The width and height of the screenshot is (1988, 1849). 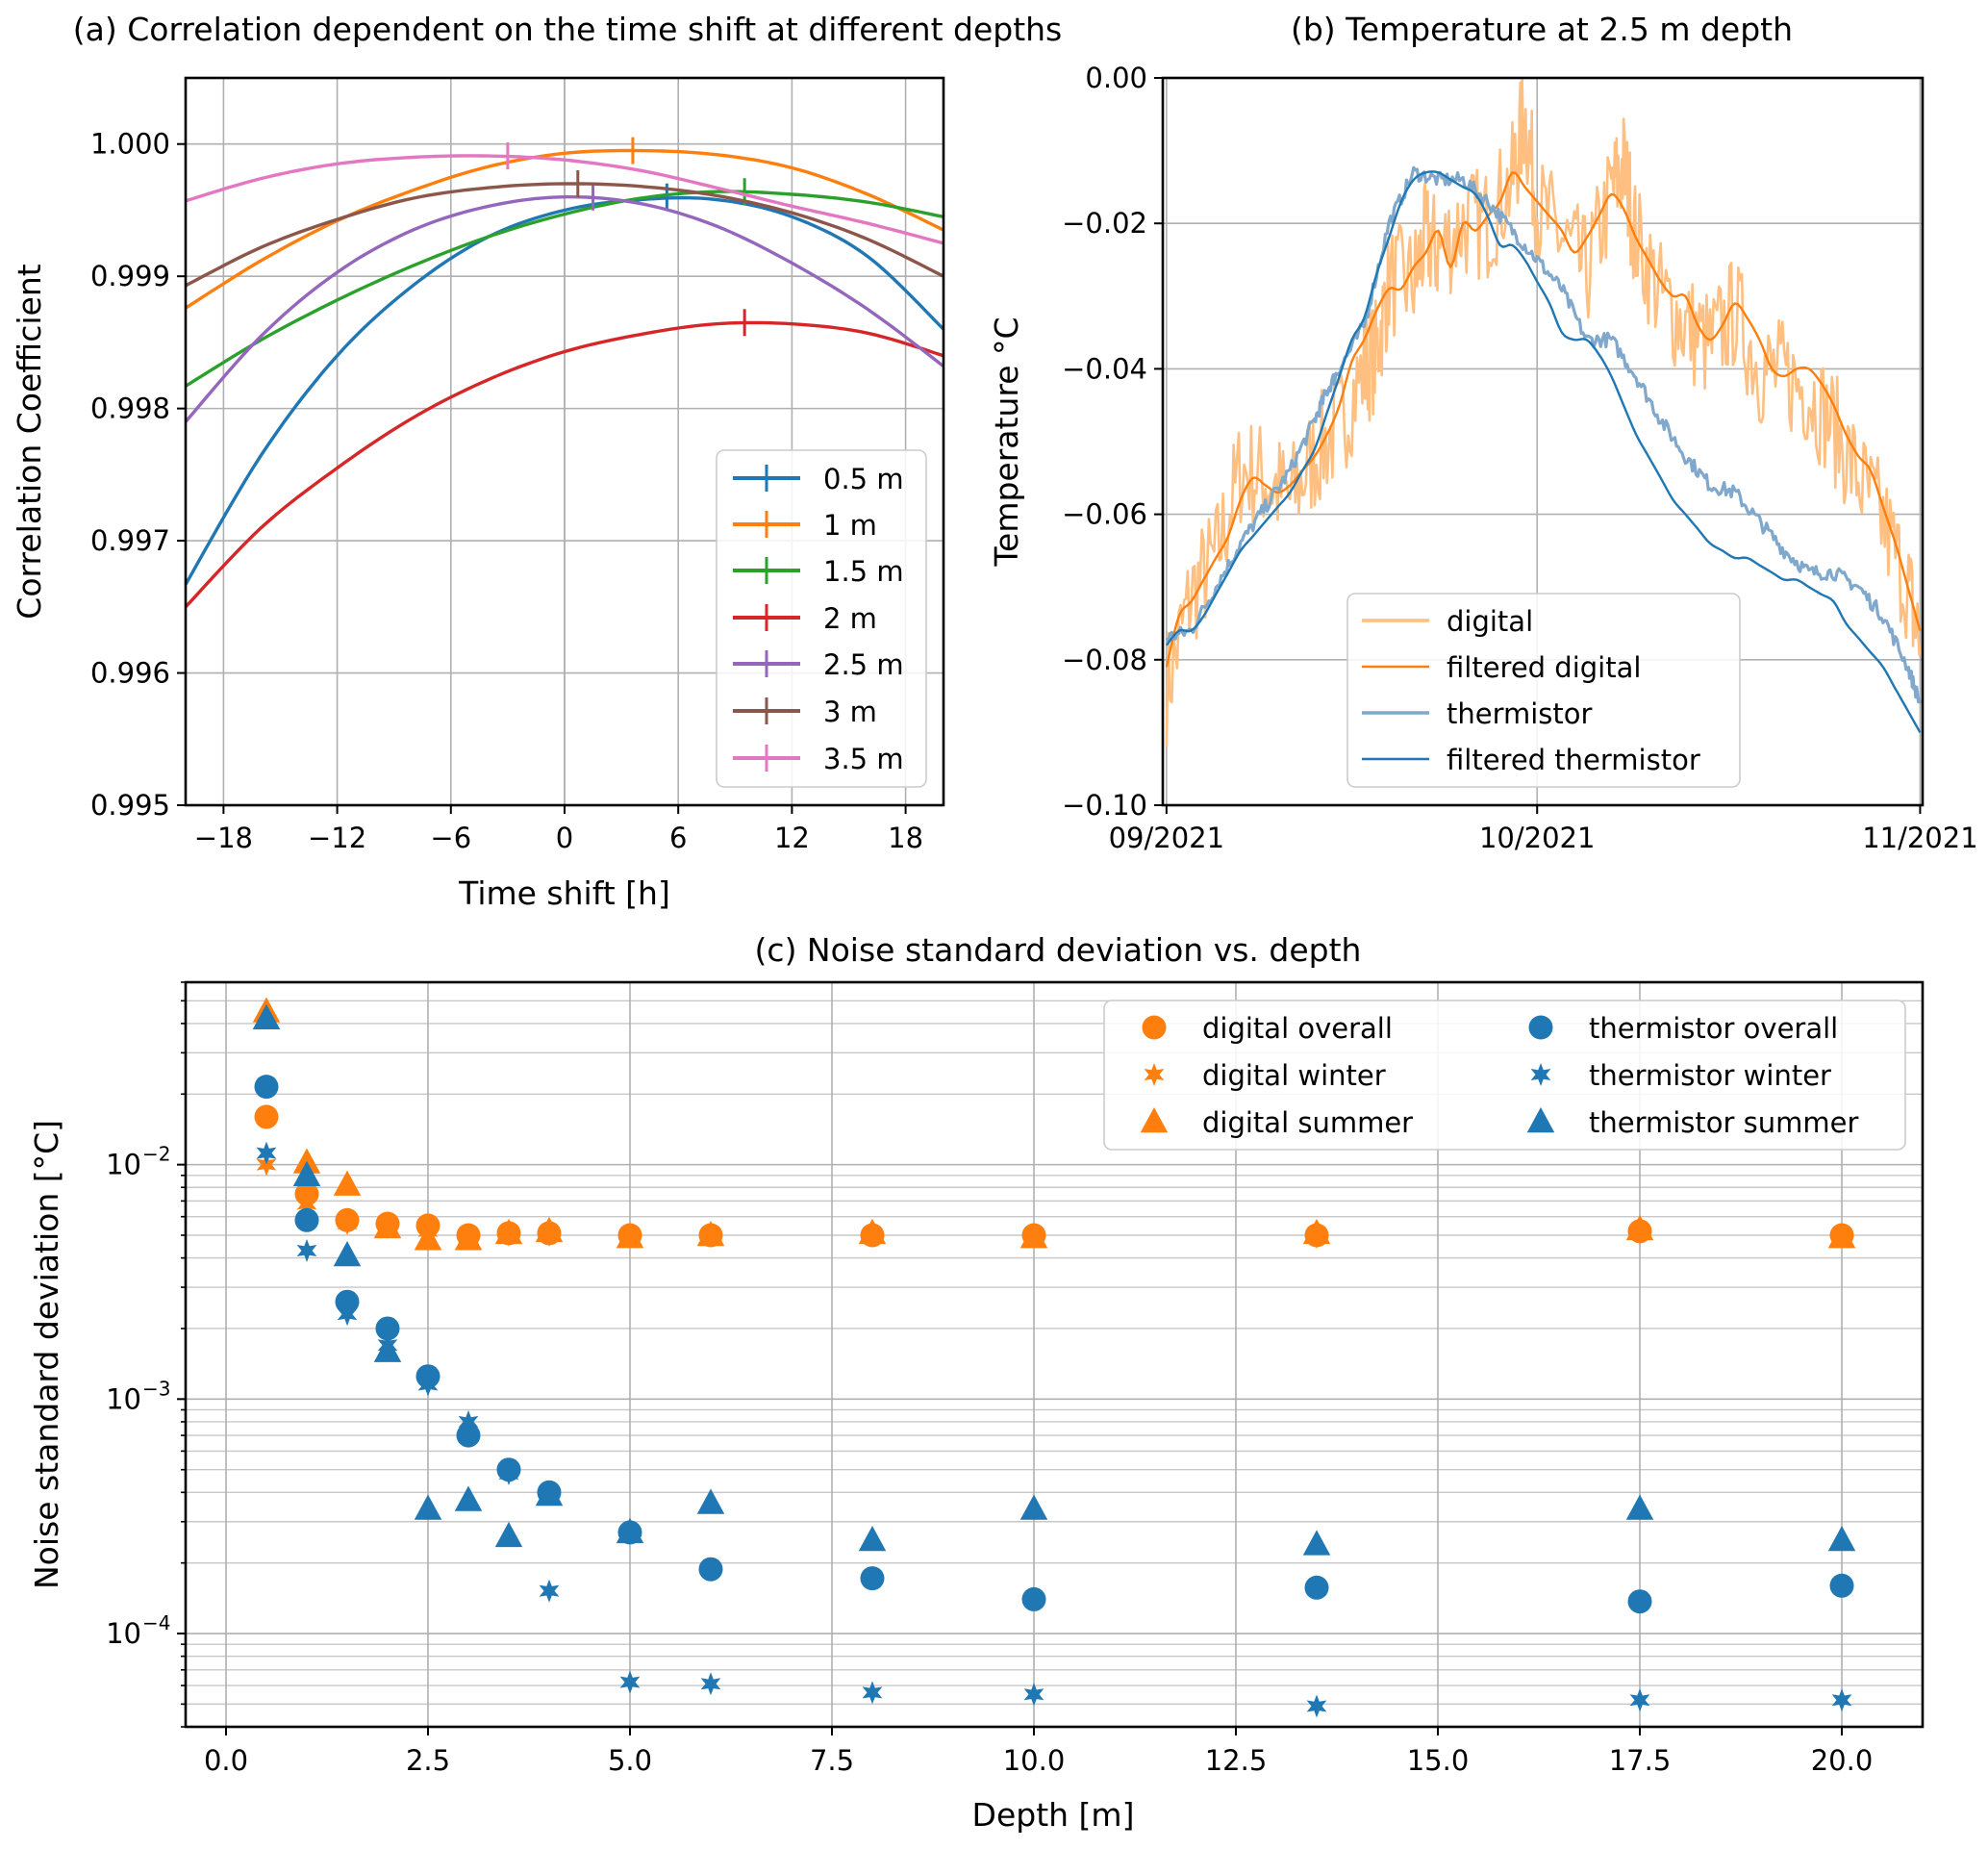 I want to click on legend-label: thermistor summer, so click(x=1724, y=1122).